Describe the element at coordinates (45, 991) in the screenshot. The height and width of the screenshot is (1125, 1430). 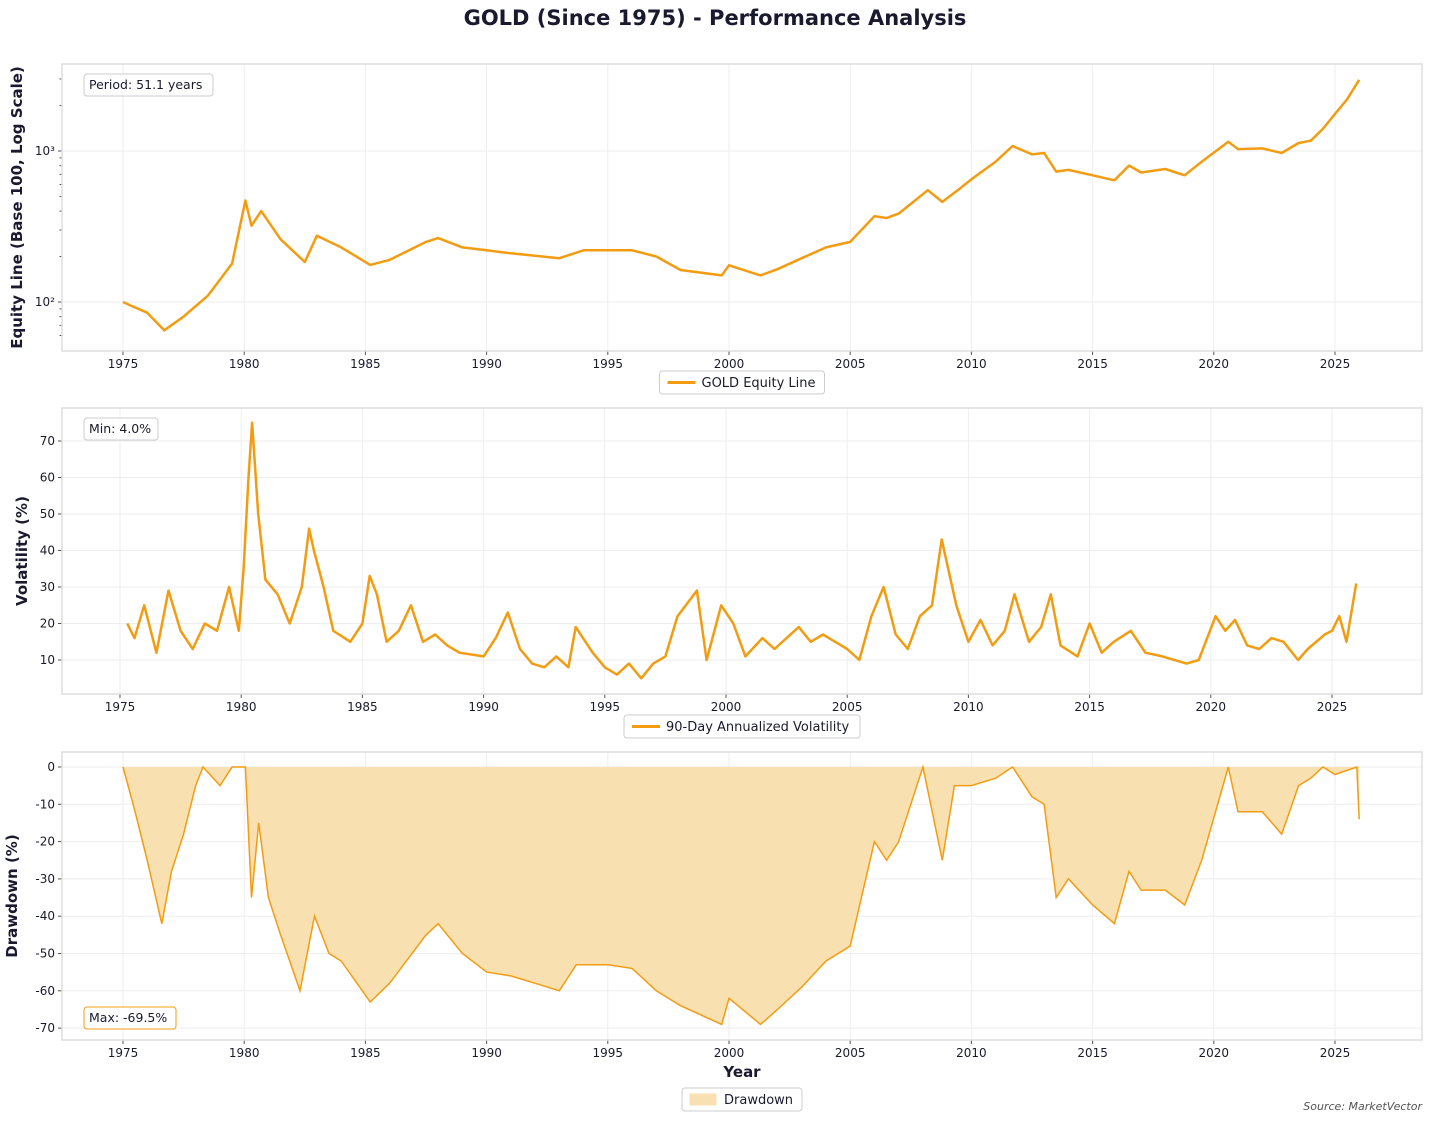
I see `y-tick-label: -60` at that location.